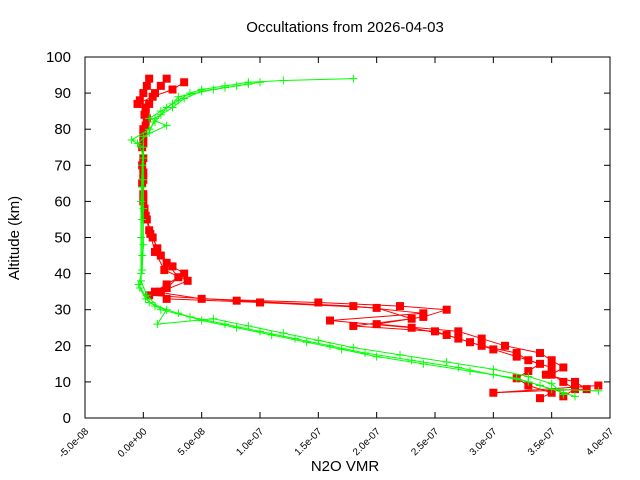 The image size is (640, 480). Describe the element at coordinates (309, 442) in the screenshot. I see `x-tick-label: 1.5e-07` at that location.